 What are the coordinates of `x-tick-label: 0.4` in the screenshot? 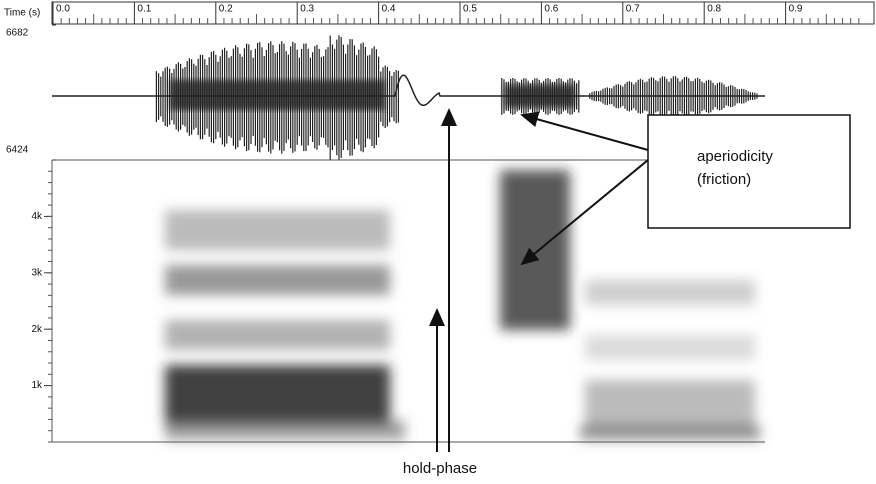 It's located at (389, 9).